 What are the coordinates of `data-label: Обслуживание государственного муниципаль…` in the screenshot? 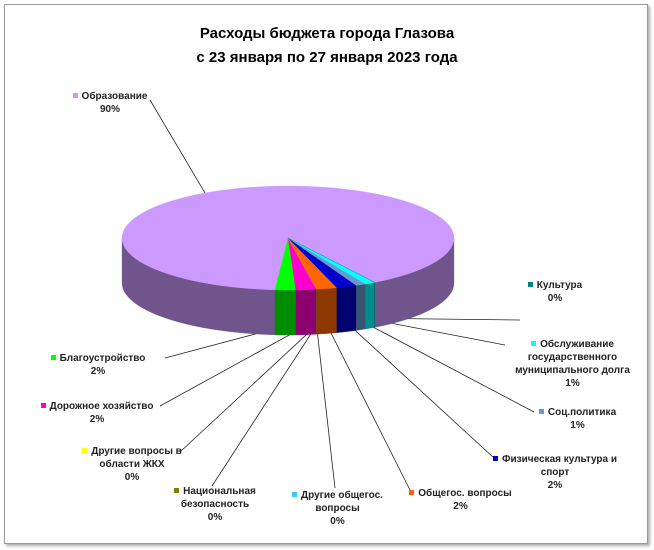 It's located at (572, 364).